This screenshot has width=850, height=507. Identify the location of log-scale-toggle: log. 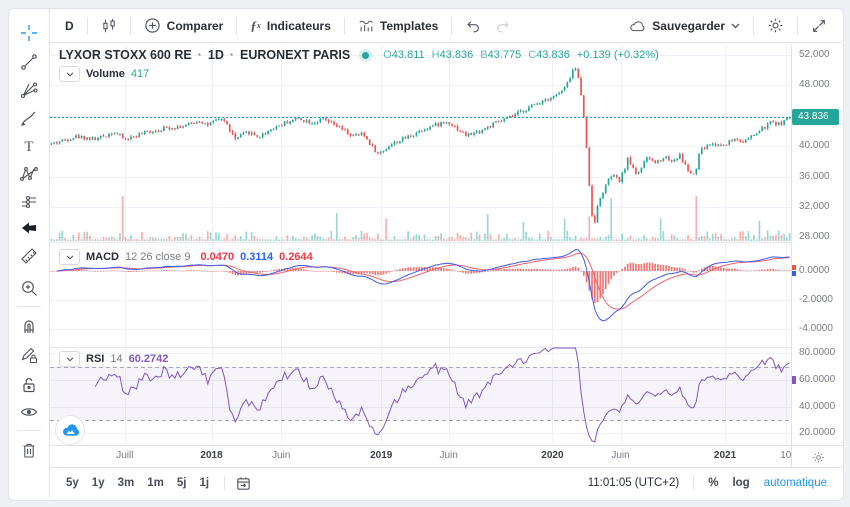
(741, 483).